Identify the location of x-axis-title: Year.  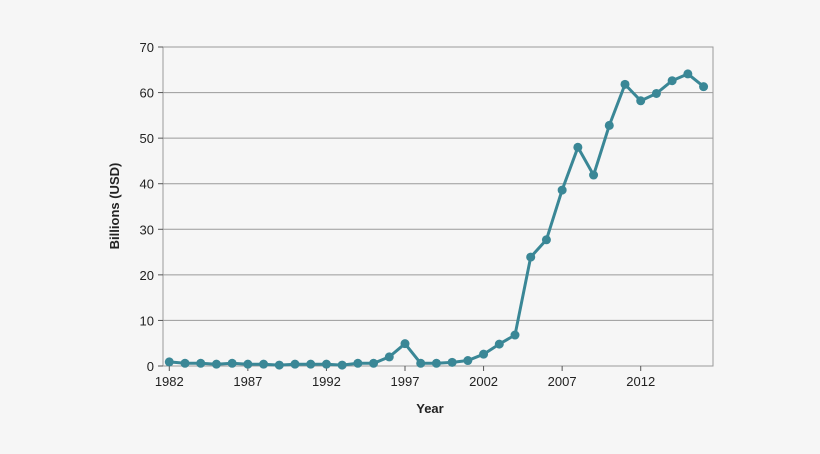
(429, 408).